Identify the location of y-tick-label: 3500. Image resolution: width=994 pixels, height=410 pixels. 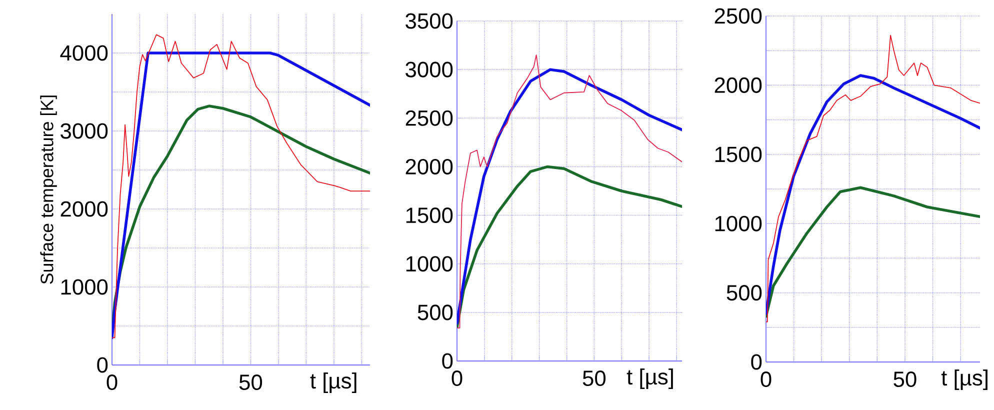
(429, 21).